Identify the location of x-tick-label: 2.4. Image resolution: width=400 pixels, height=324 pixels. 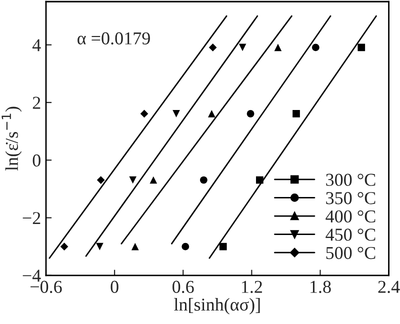
(389, 287).